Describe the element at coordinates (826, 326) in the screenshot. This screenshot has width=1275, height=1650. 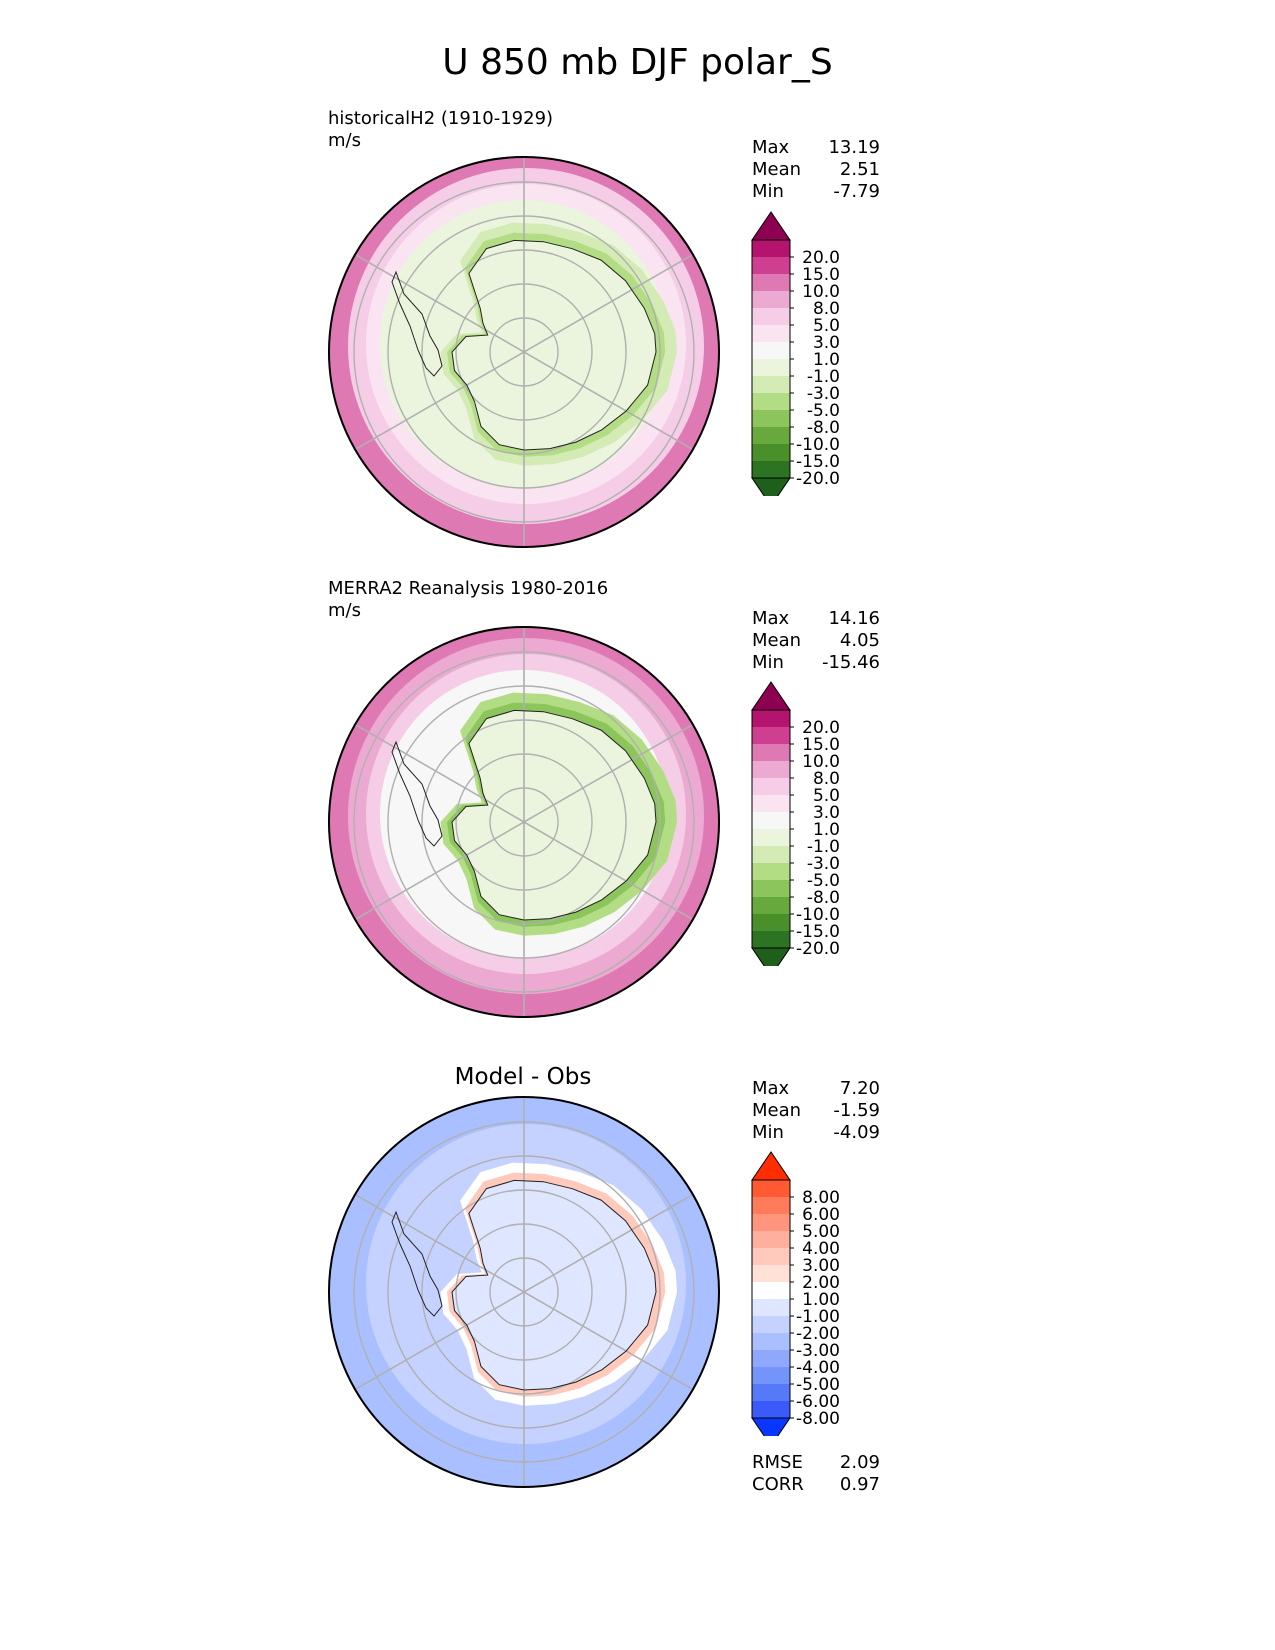
I see `colorbar-tick-label: 5.0` at that location.